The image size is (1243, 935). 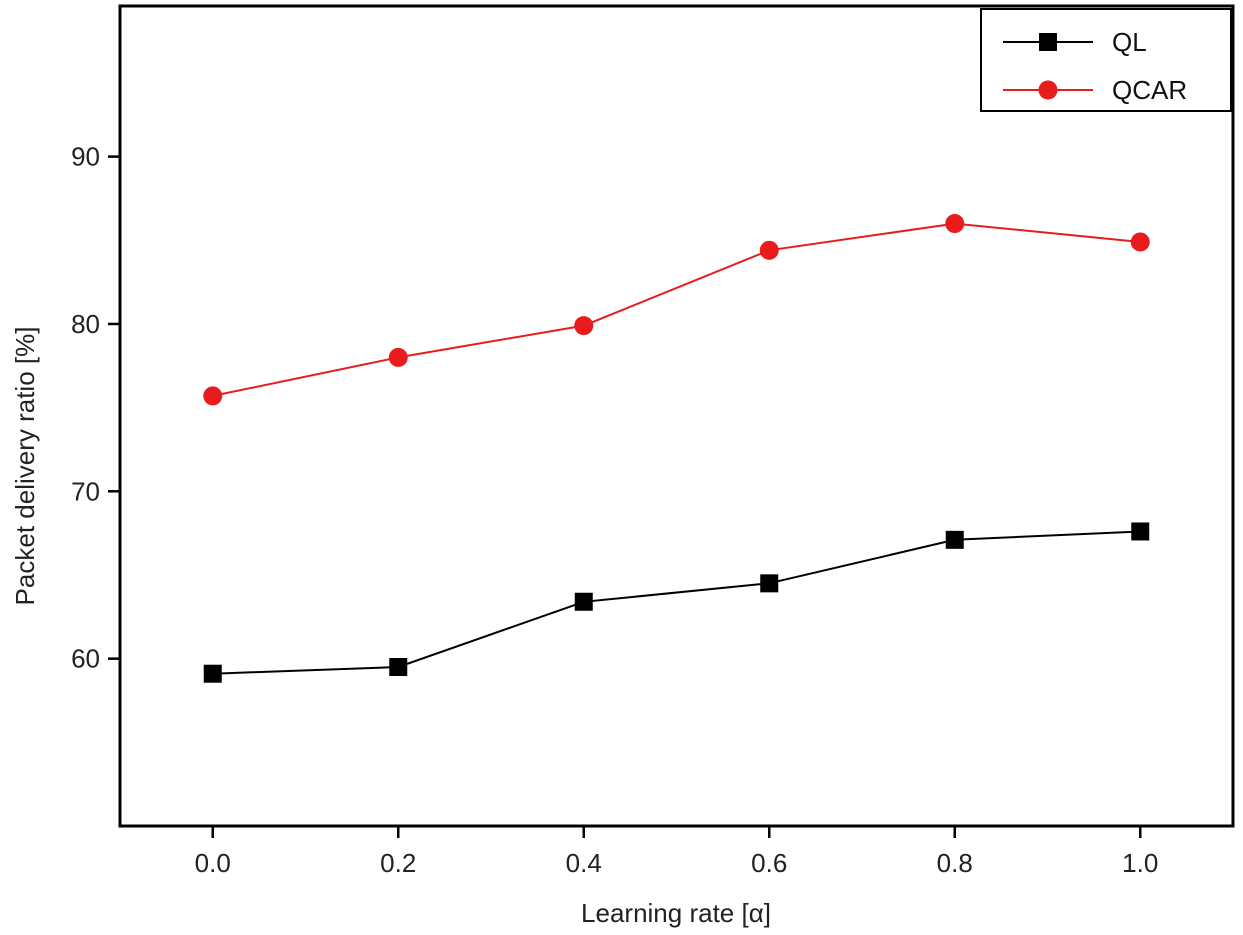 I want to click on x-tick-label: 1.0, so click(x=1140, y=863).